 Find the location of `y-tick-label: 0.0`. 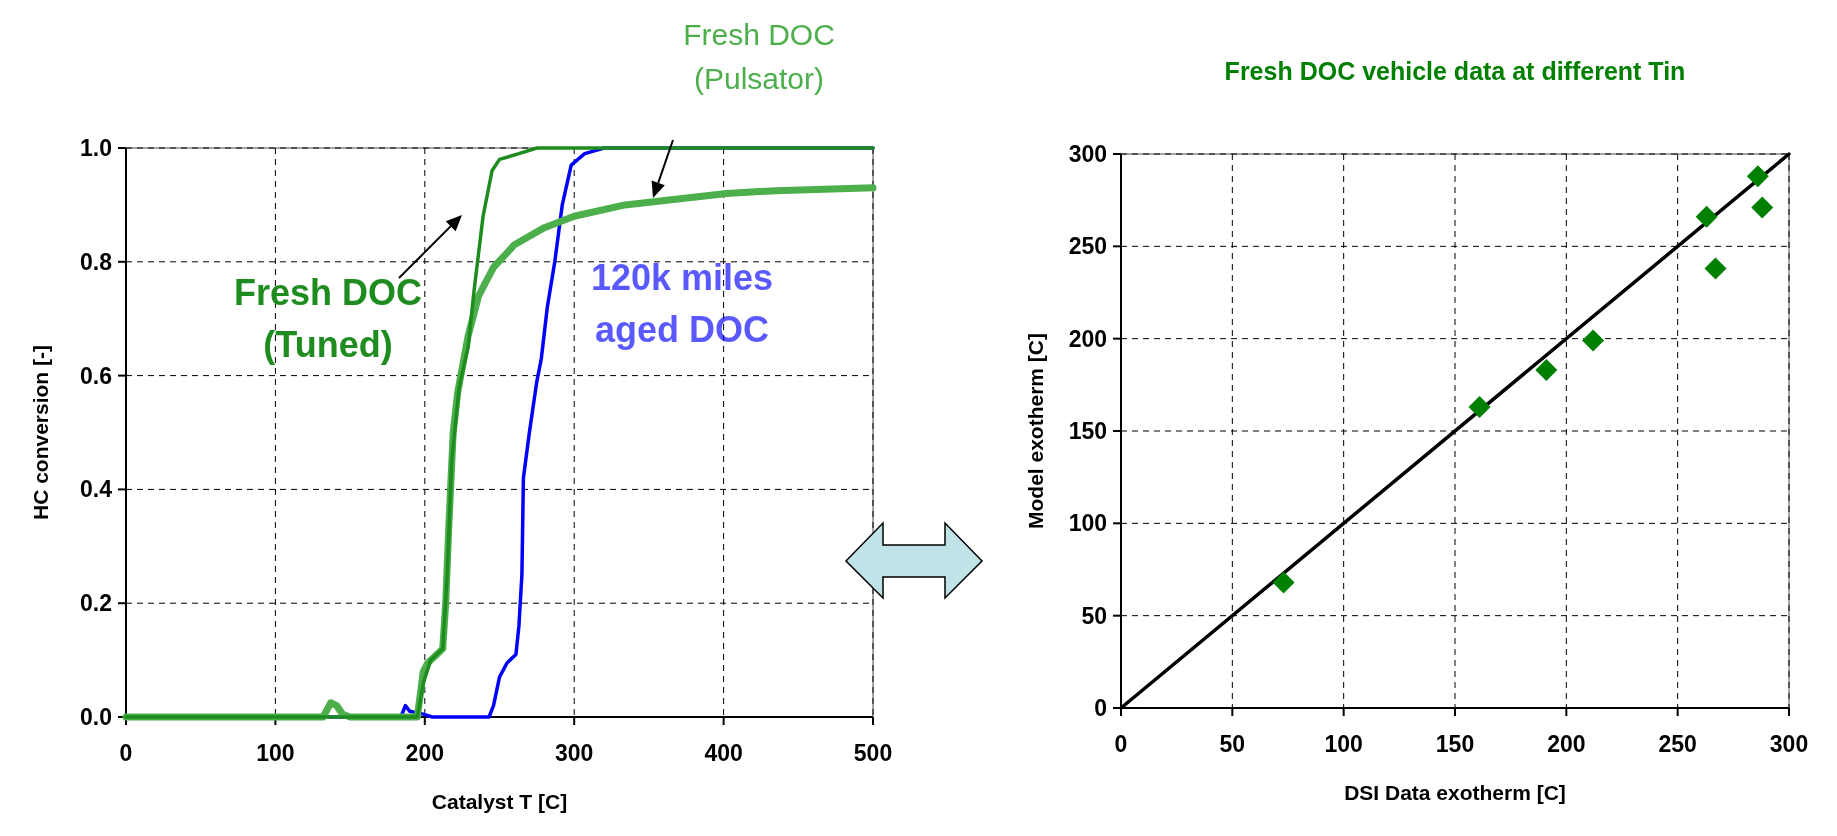

y-tick-label: 0.0 is located at coordinates (96, 717).